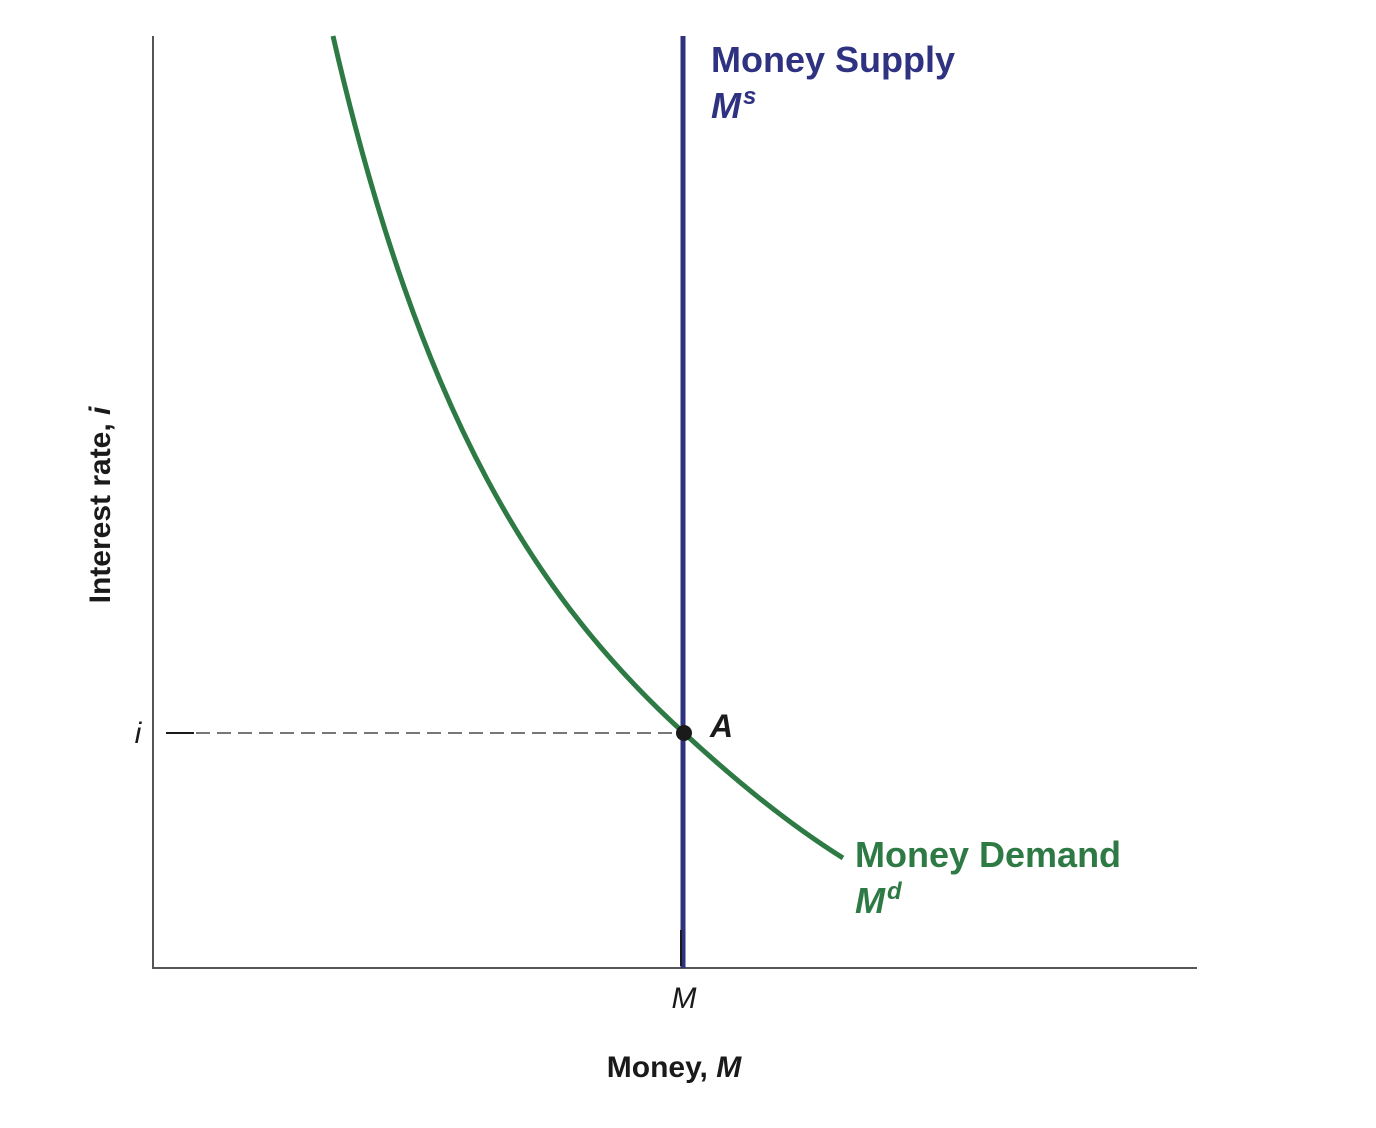  What do you see at coordinates (833, 59) in the screenshot?
I see `money-supply-label: Money Supply` at bounding box center [833, 59].